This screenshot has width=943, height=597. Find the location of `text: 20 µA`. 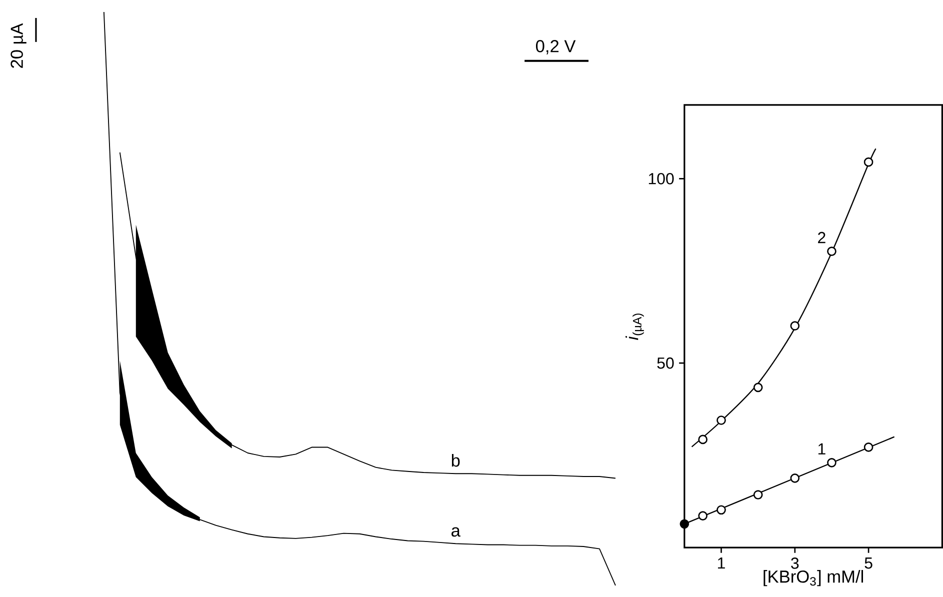

text: 20 µA is located at coordinates (18, 45).